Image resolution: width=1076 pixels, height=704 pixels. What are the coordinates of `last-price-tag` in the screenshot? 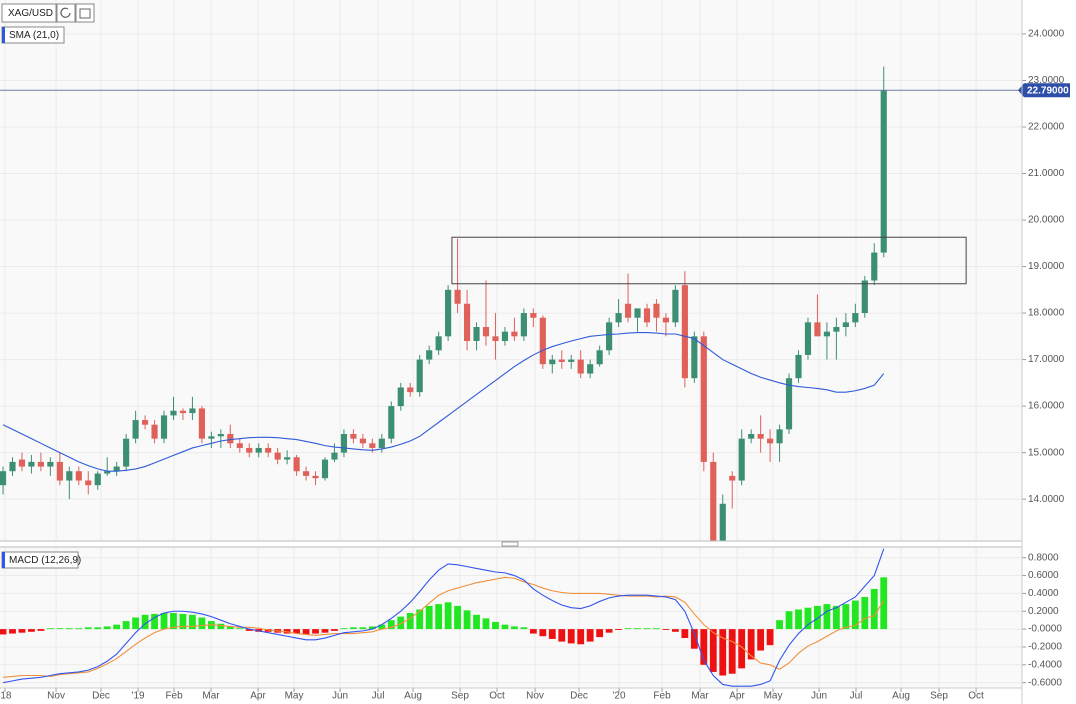 It's located at (1044, 90).